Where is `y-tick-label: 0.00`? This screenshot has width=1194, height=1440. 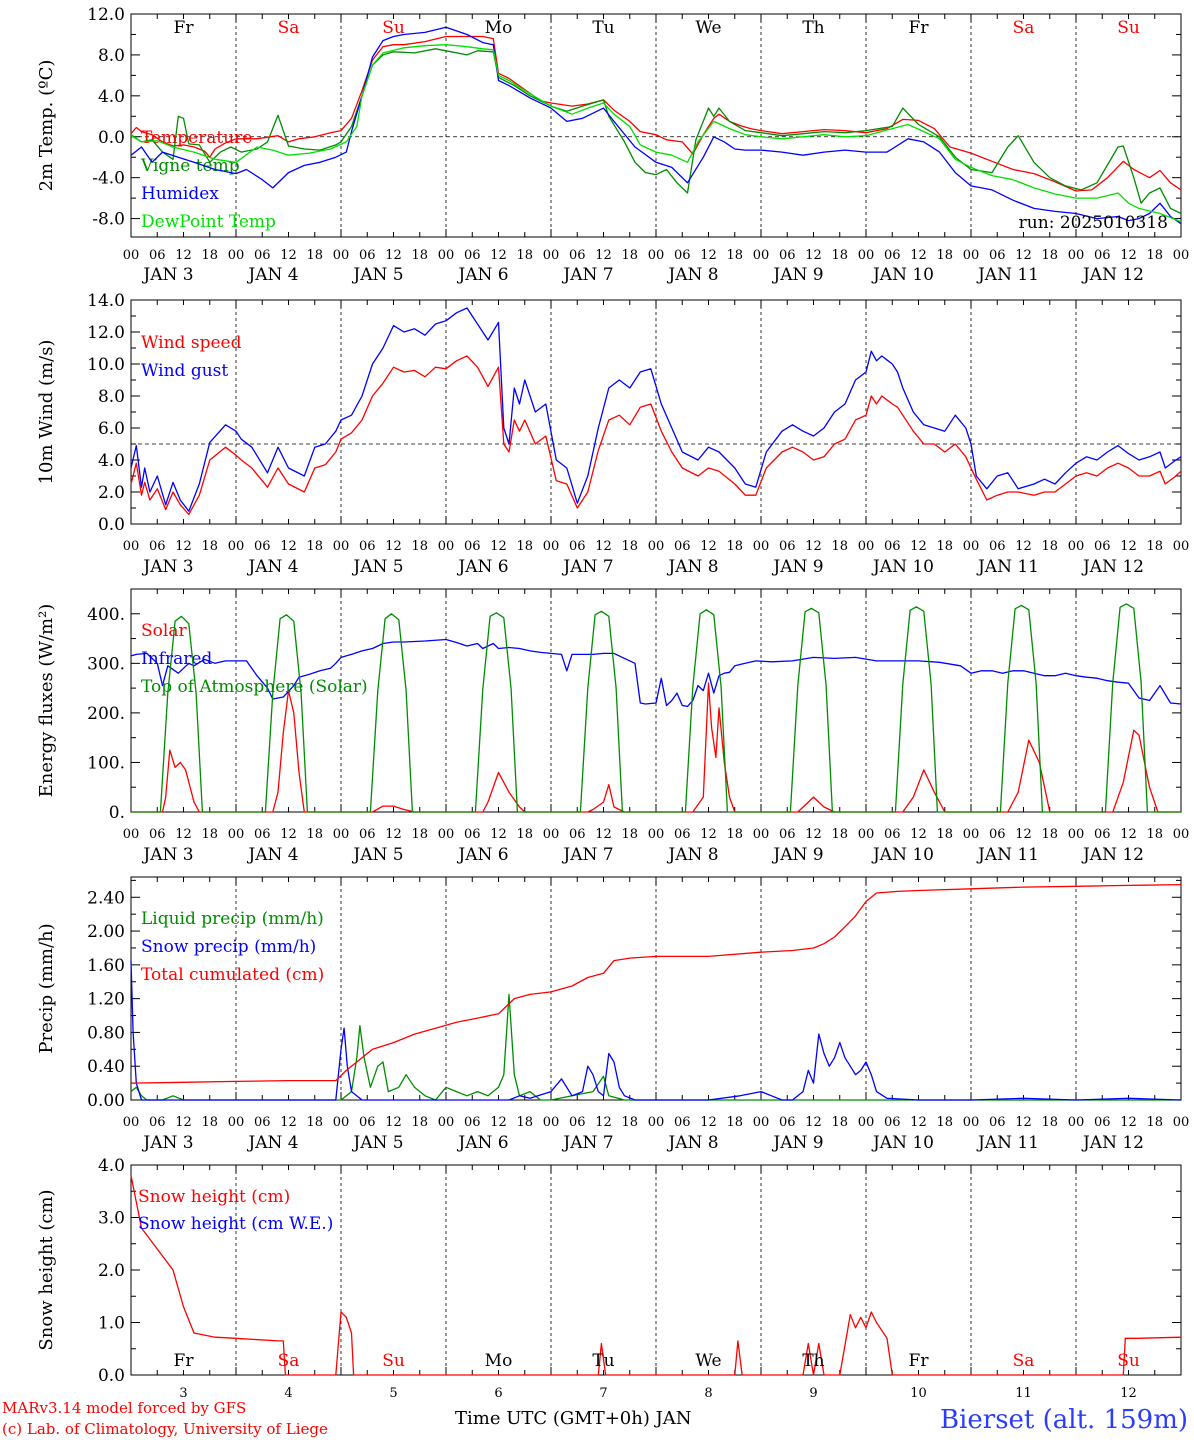
y-tick-label: 0.00 is located at coordinates (106, 1101).